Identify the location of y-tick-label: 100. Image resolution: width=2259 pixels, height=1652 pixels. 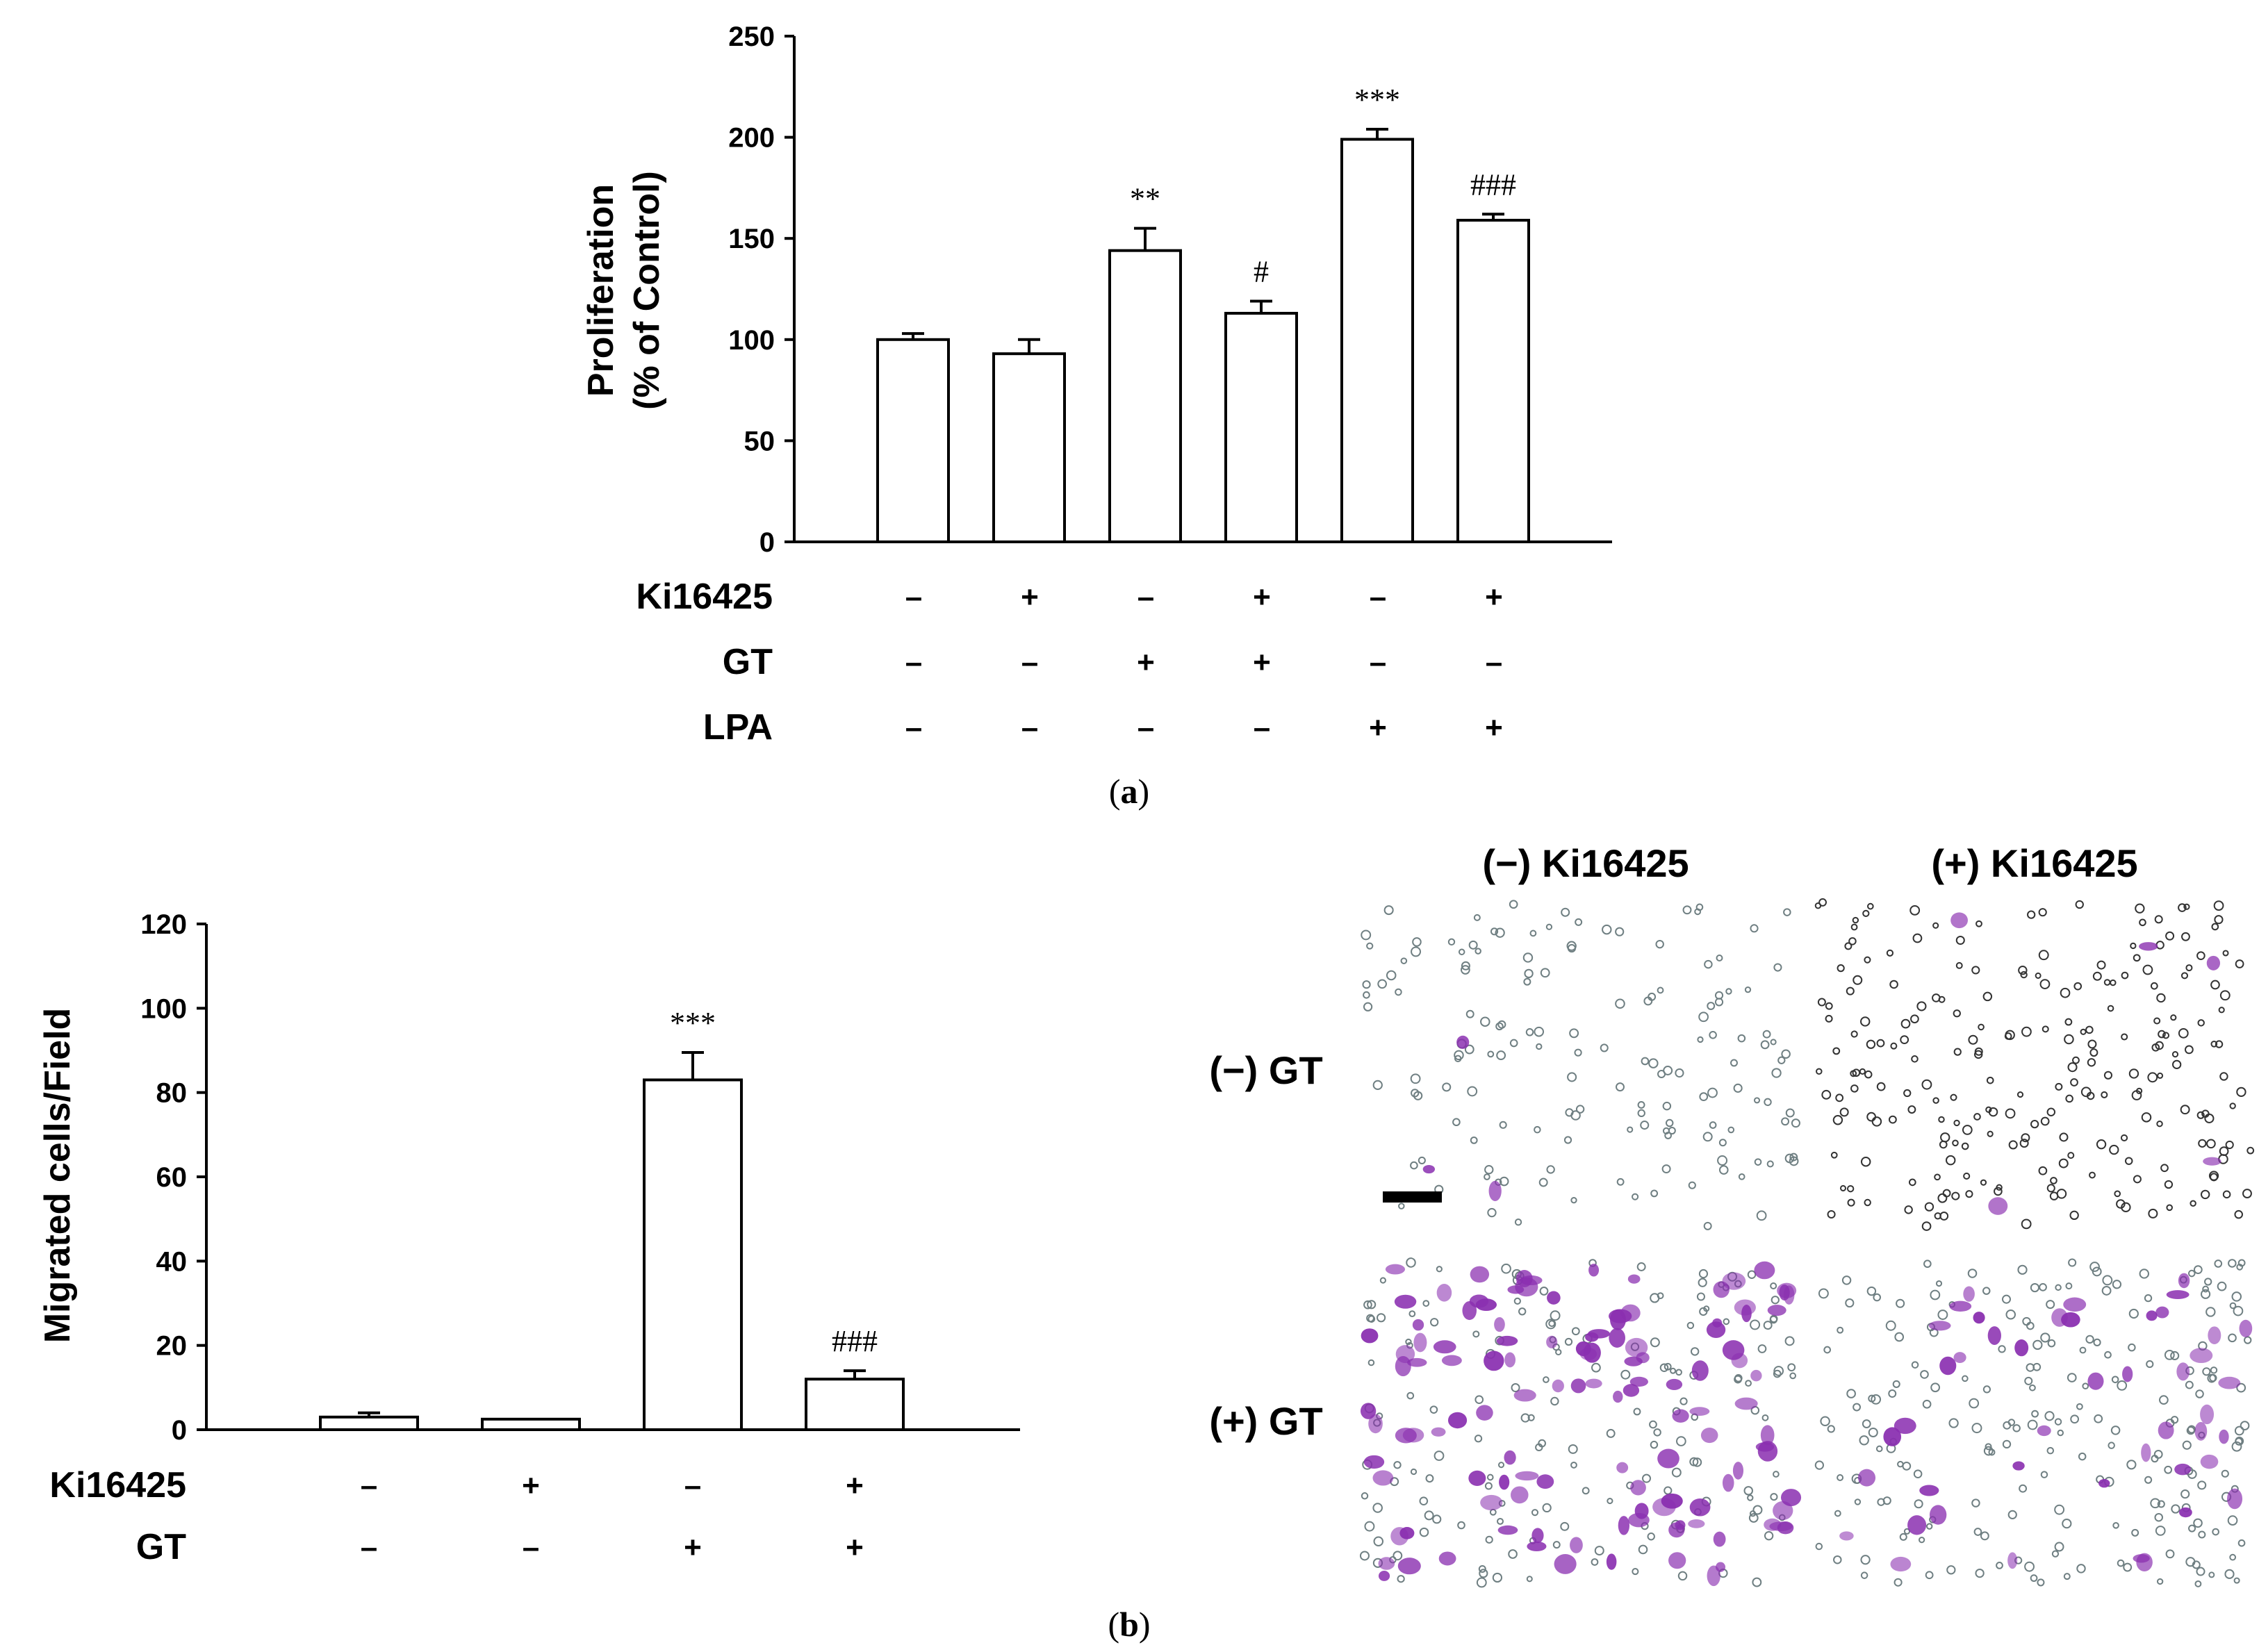
(163, 1008).